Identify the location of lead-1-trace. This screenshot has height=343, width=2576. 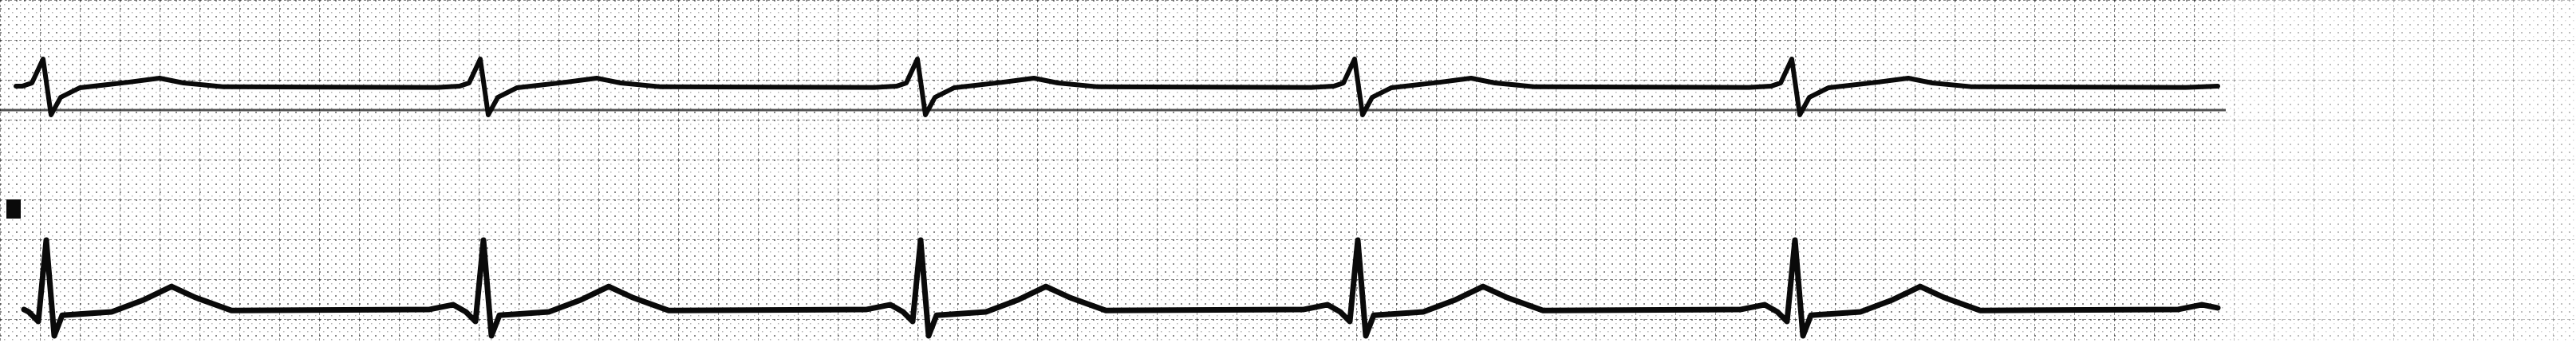
(1117, 87).